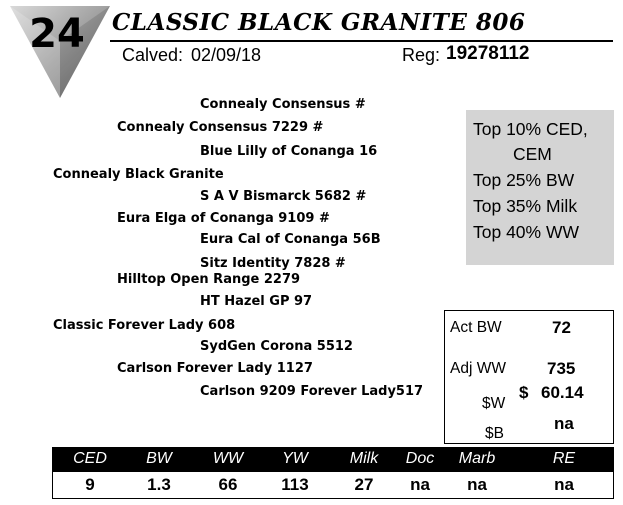 The width and height of the screenshot is (623, 505). Describe the element at coordinates (477, 484) in the screenshot. I see `epd-value-marb: na` at that location.